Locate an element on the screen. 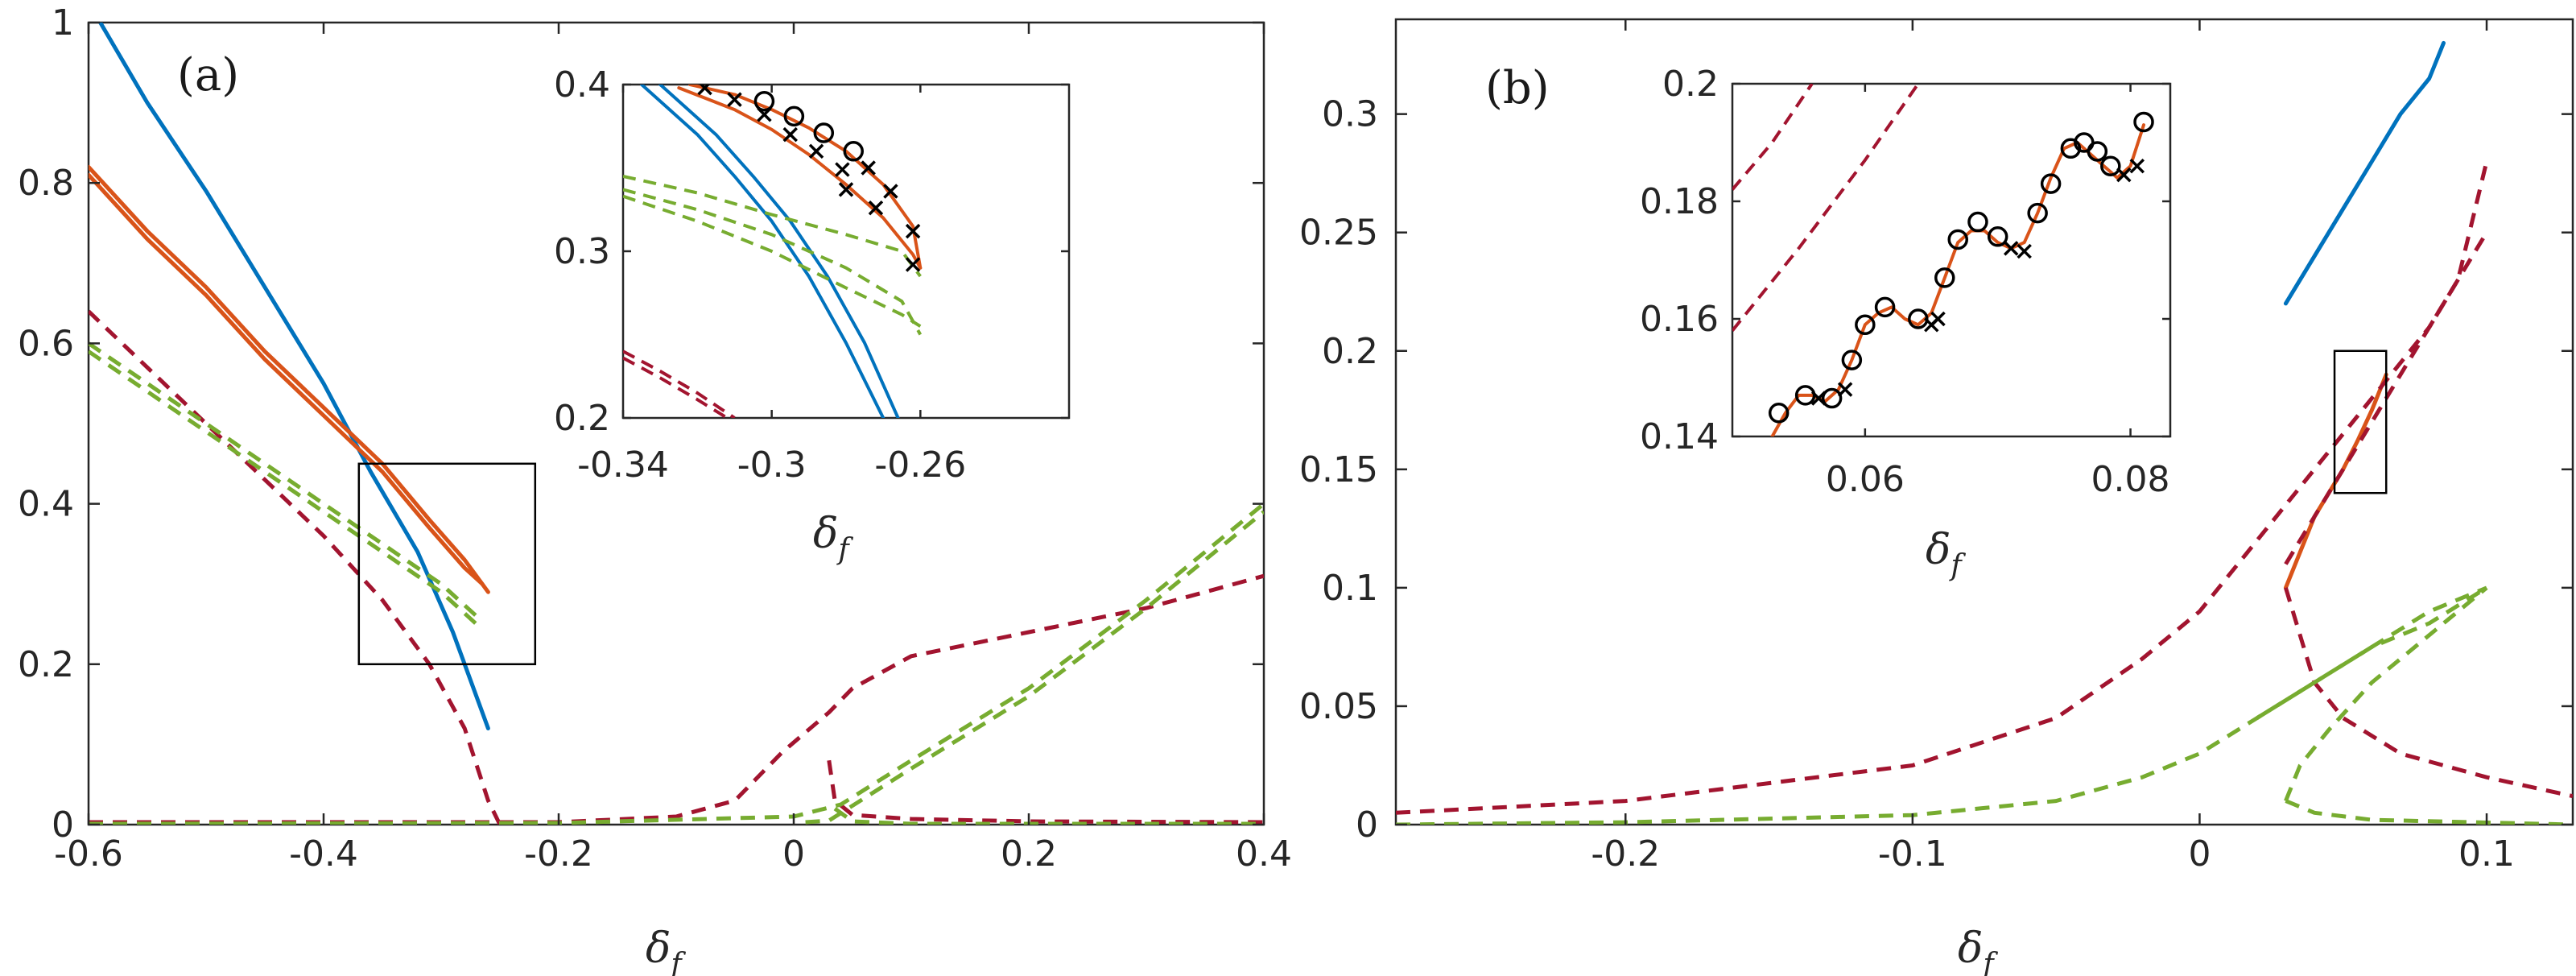 The image size is (2576, 976). panel-b-inset: 0.06 0.08 0.14 0.16 0.18 0.2 δf is located at coordinates (1906, 323).